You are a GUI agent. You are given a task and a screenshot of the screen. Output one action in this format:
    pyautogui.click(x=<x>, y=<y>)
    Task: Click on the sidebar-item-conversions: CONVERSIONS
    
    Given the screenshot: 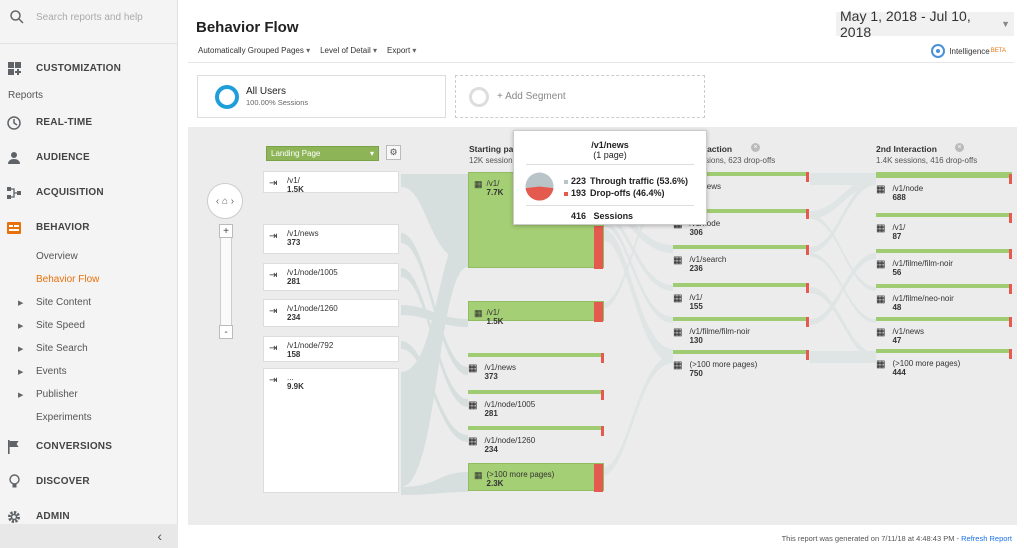 What is the action you would take?
    pyautogui.click(x=88, y=446)
    